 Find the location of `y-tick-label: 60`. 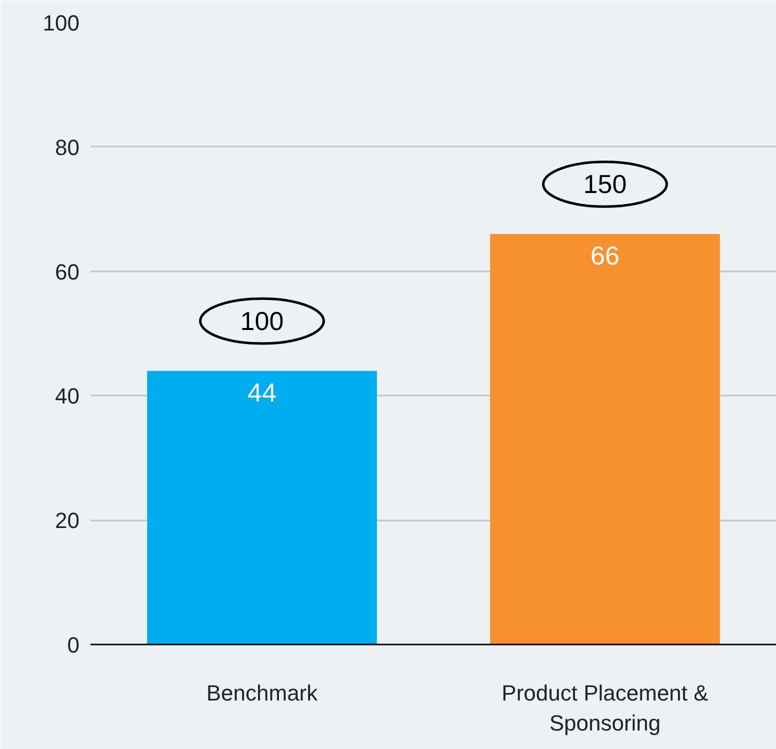

y-tick-label: 60 is located at coordinates (67, 271).